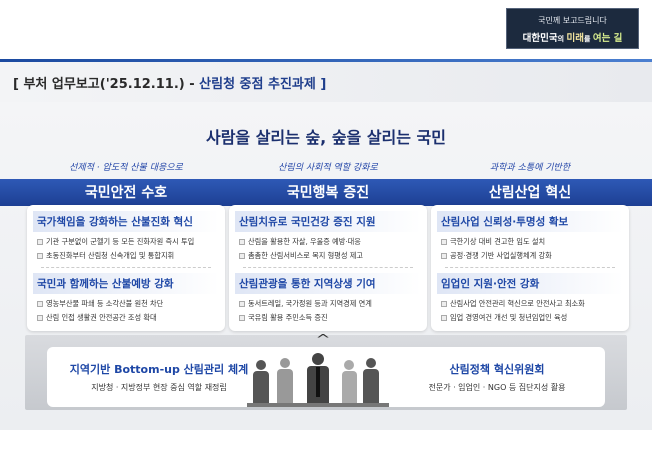  What do you see at coordinates (530, 283) in the screenshot?
I see `section-heading: 임업인 지원·안전 강화` at bounding box center [530, 283].